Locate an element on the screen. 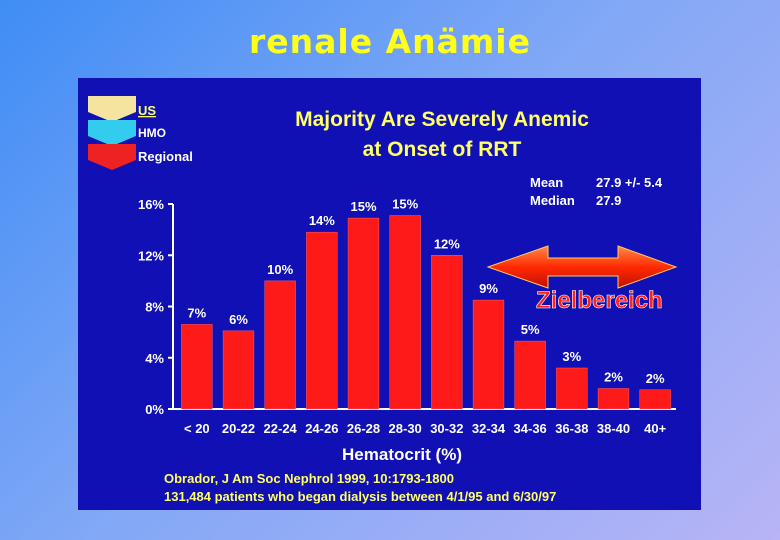  bar-data-label: 14% is located at coordinates (322, 220).